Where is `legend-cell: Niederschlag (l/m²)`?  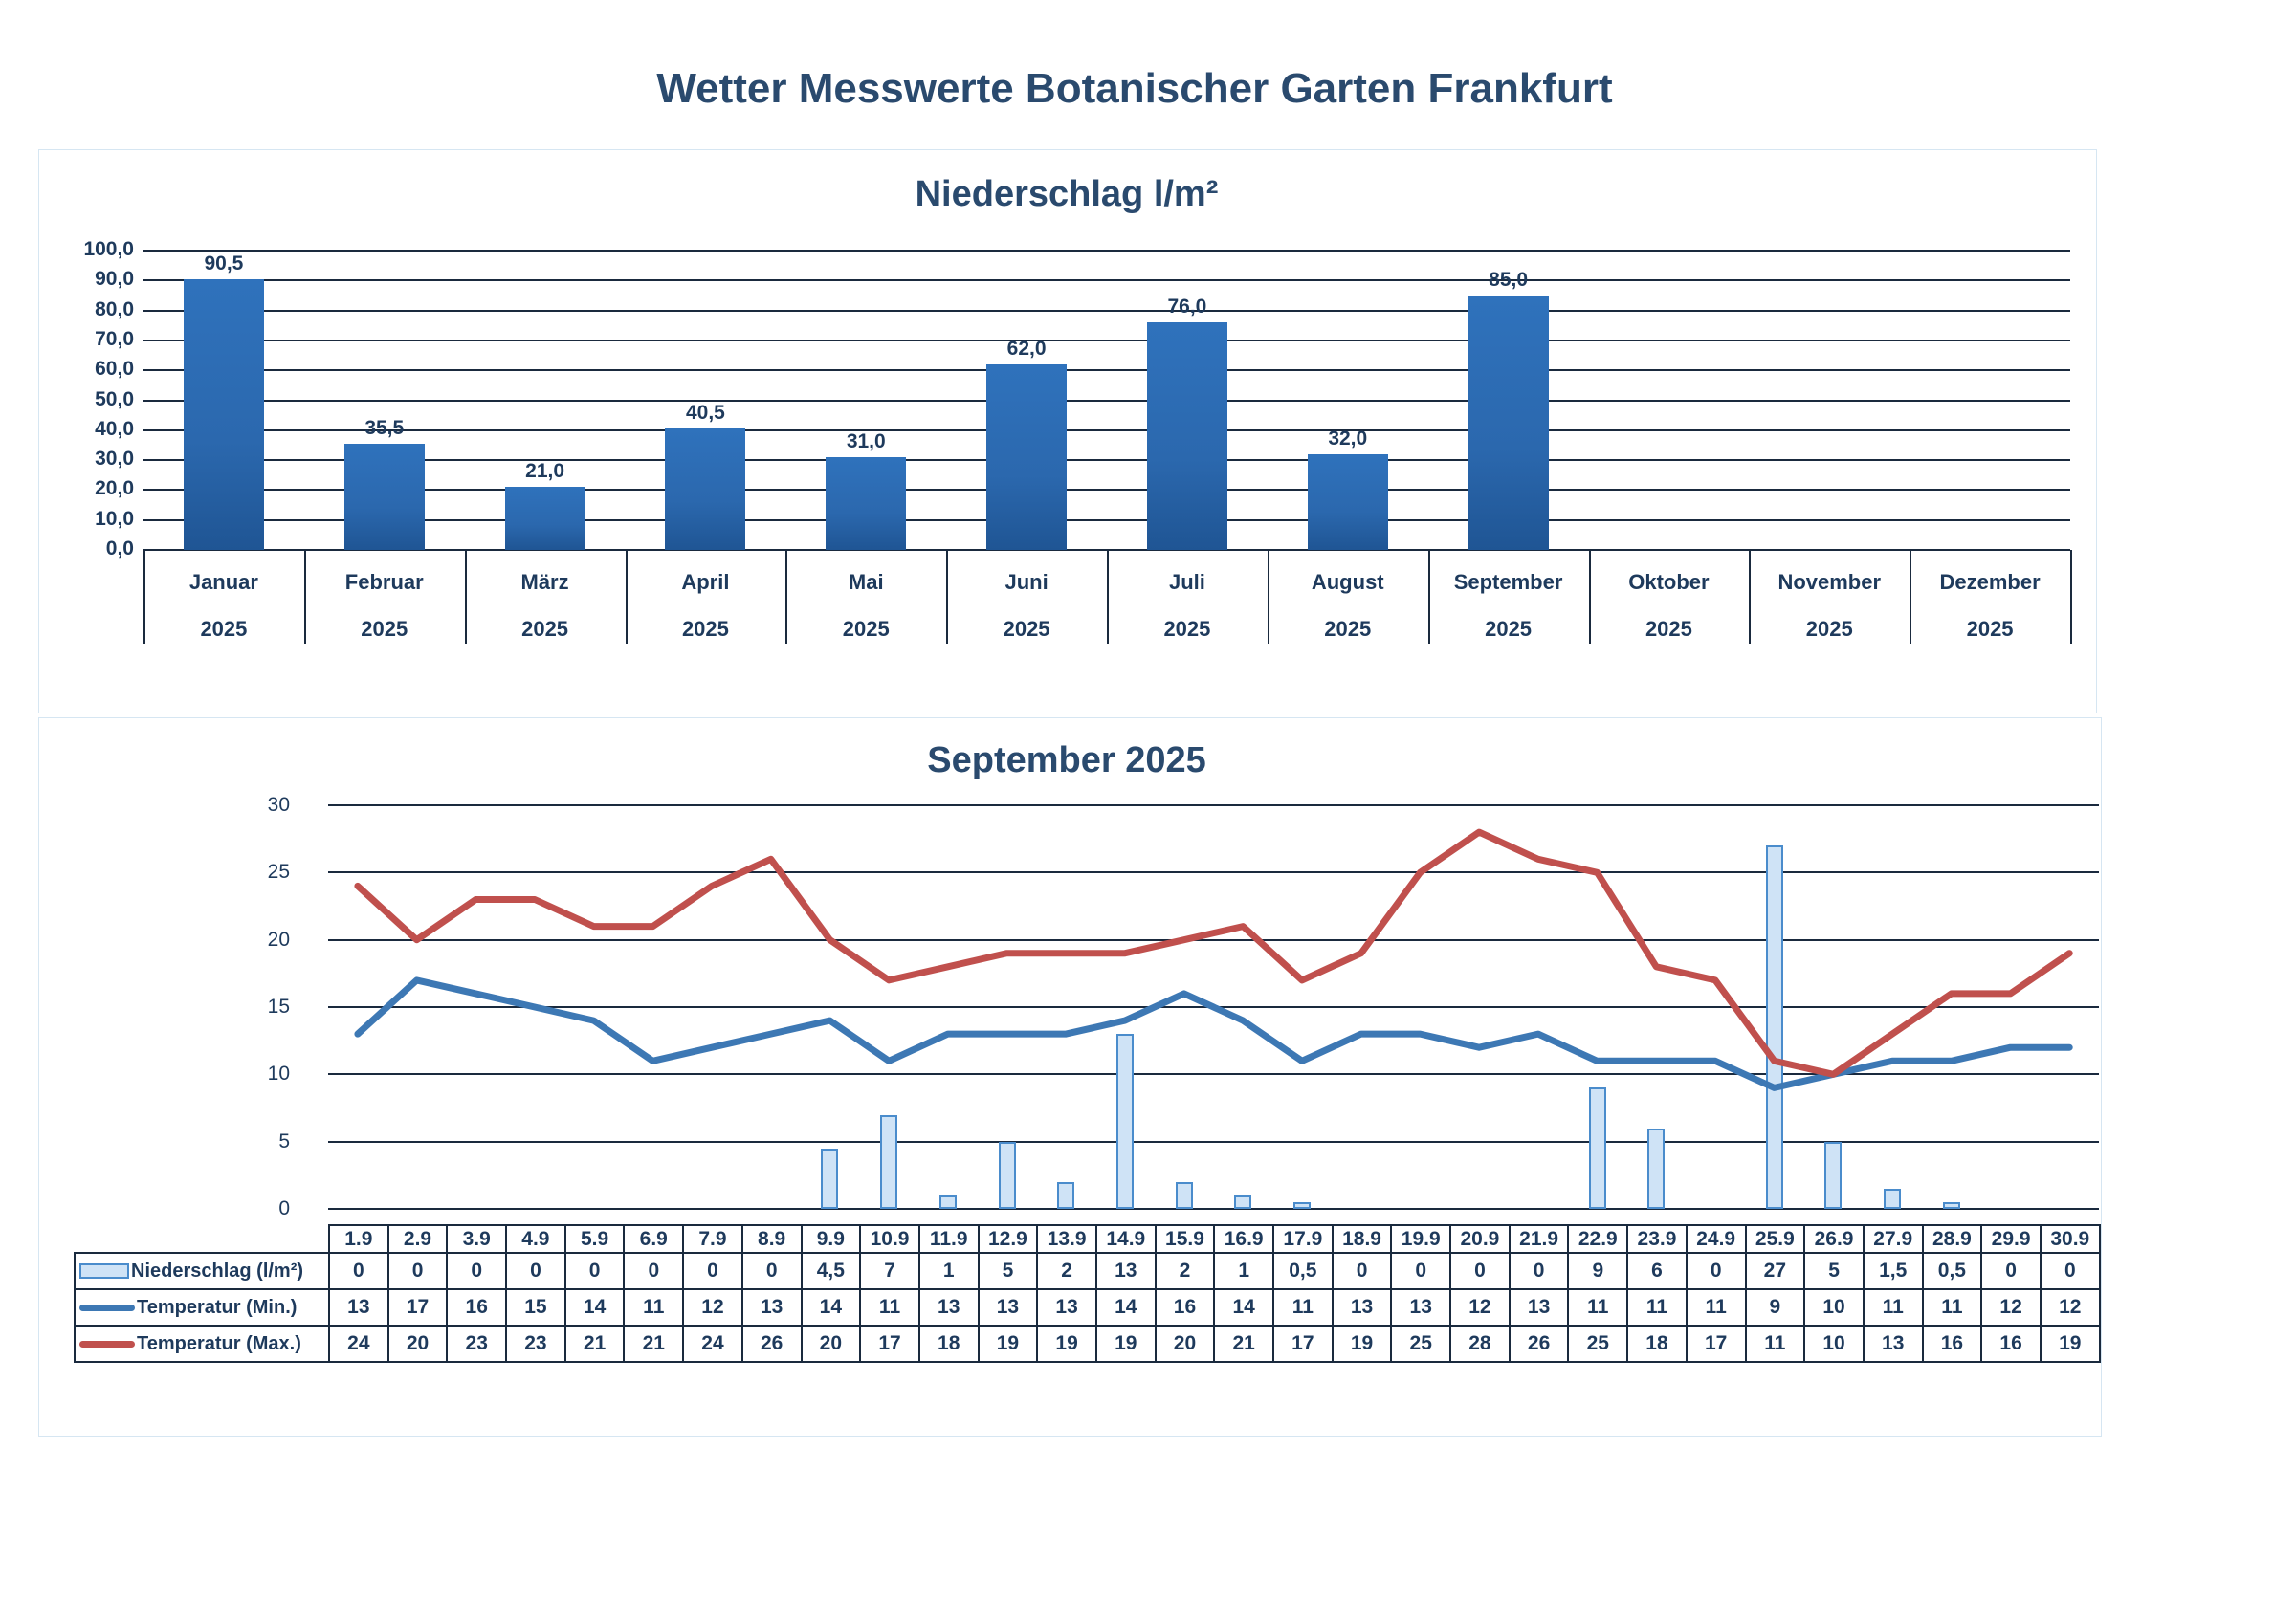 legend-cell: Niederschlag (l/m²) is located at coordinates (202, 1271).